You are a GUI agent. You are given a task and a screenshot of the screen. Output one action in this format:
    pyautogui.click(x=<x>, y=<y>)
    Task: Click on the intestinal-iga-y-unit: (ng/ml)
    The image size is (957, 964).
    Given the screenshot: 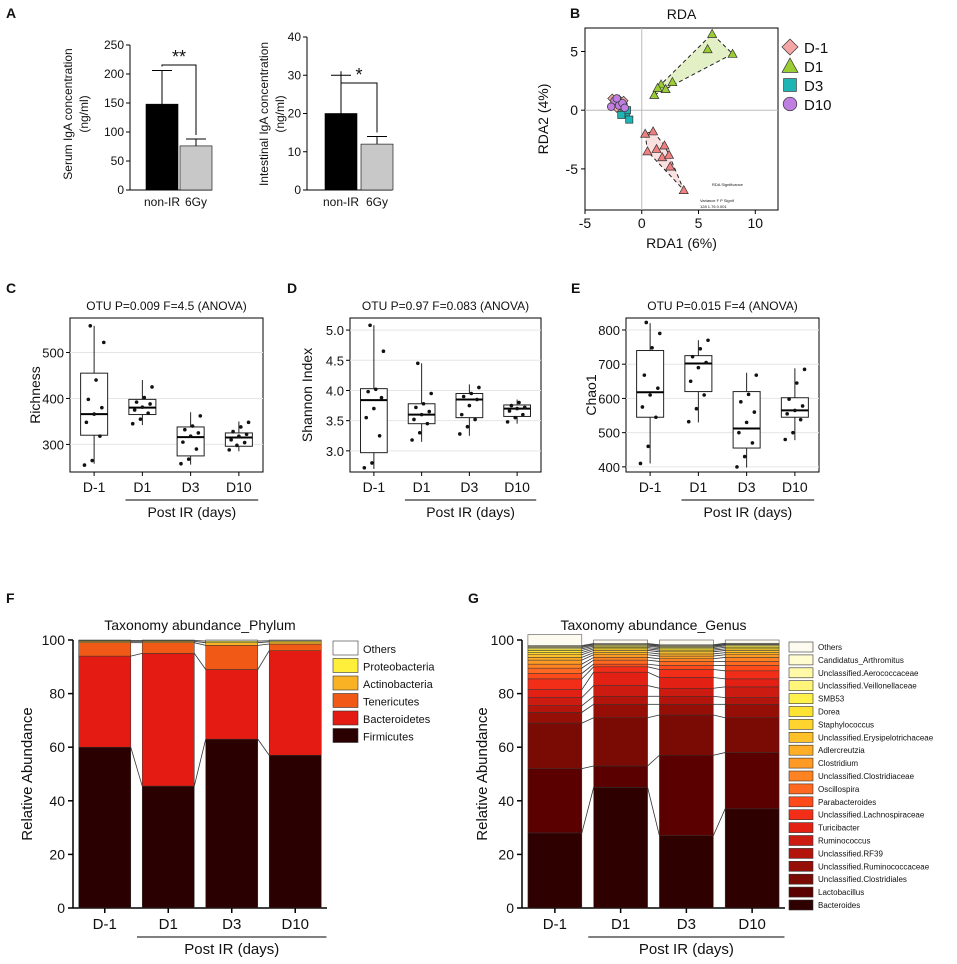 What is the action you would take?
    pyautogui.click(x=280, y=113)
    